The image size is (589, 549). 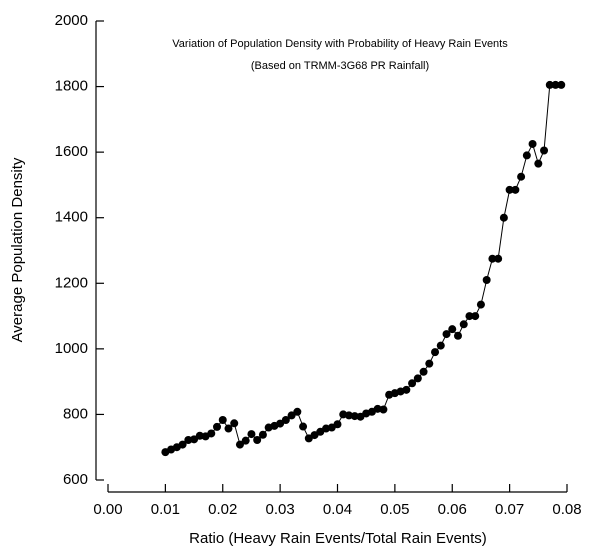 I want to click on x-tick-label: 0.05, so click(x=394, y=509).